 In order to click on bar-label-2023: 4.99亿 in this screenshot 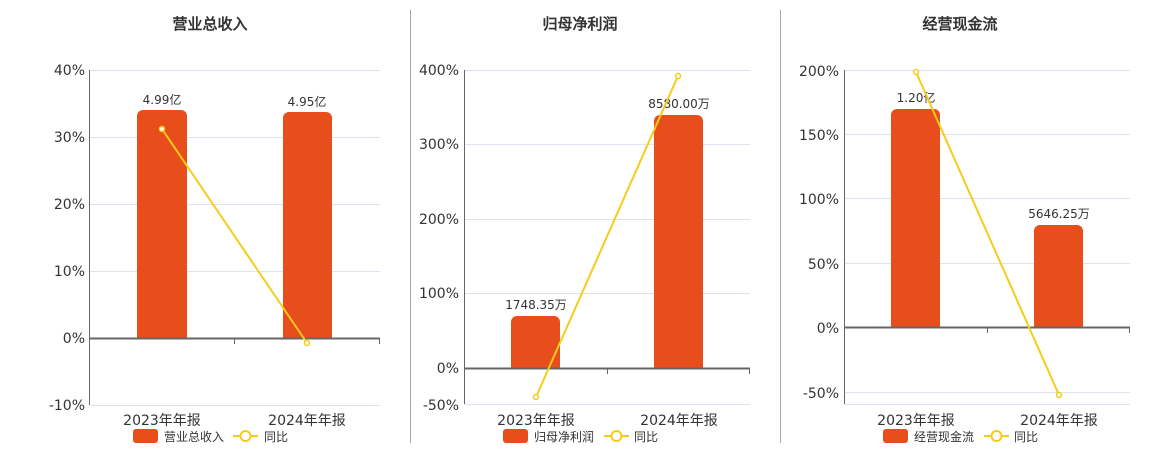, I will do `click(162, 99)`.